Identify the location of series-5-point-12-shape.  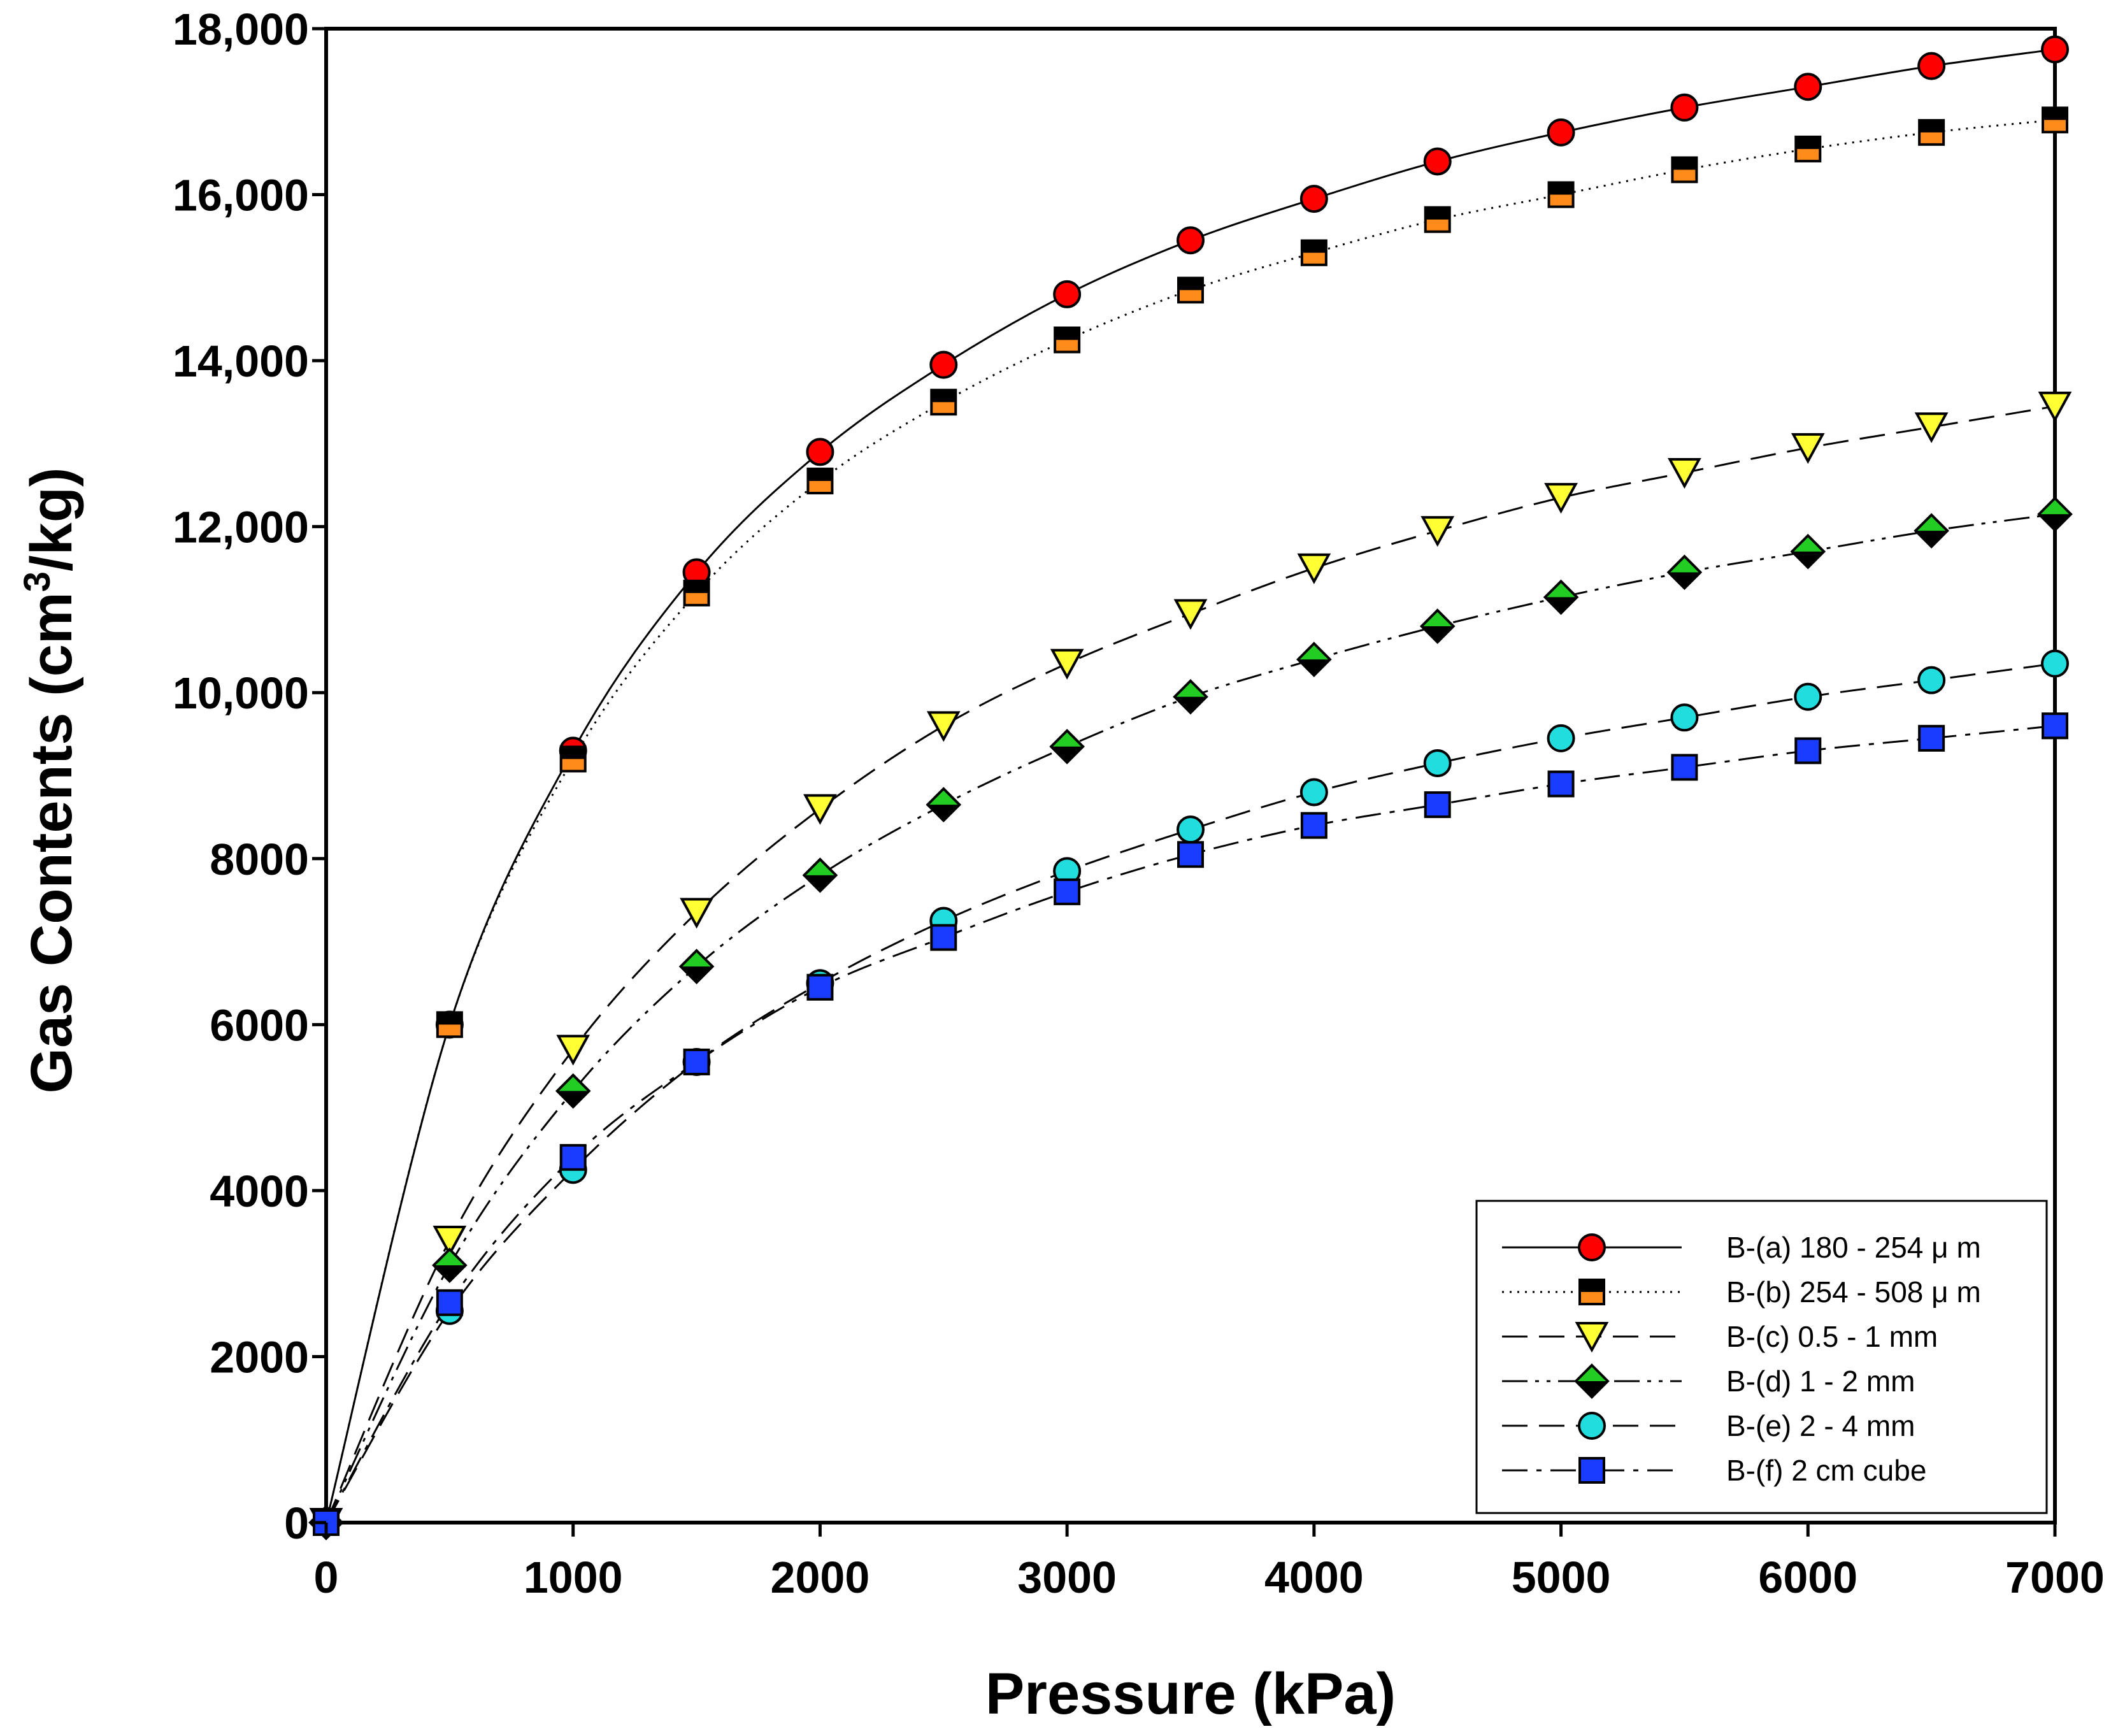
(1684, 717).